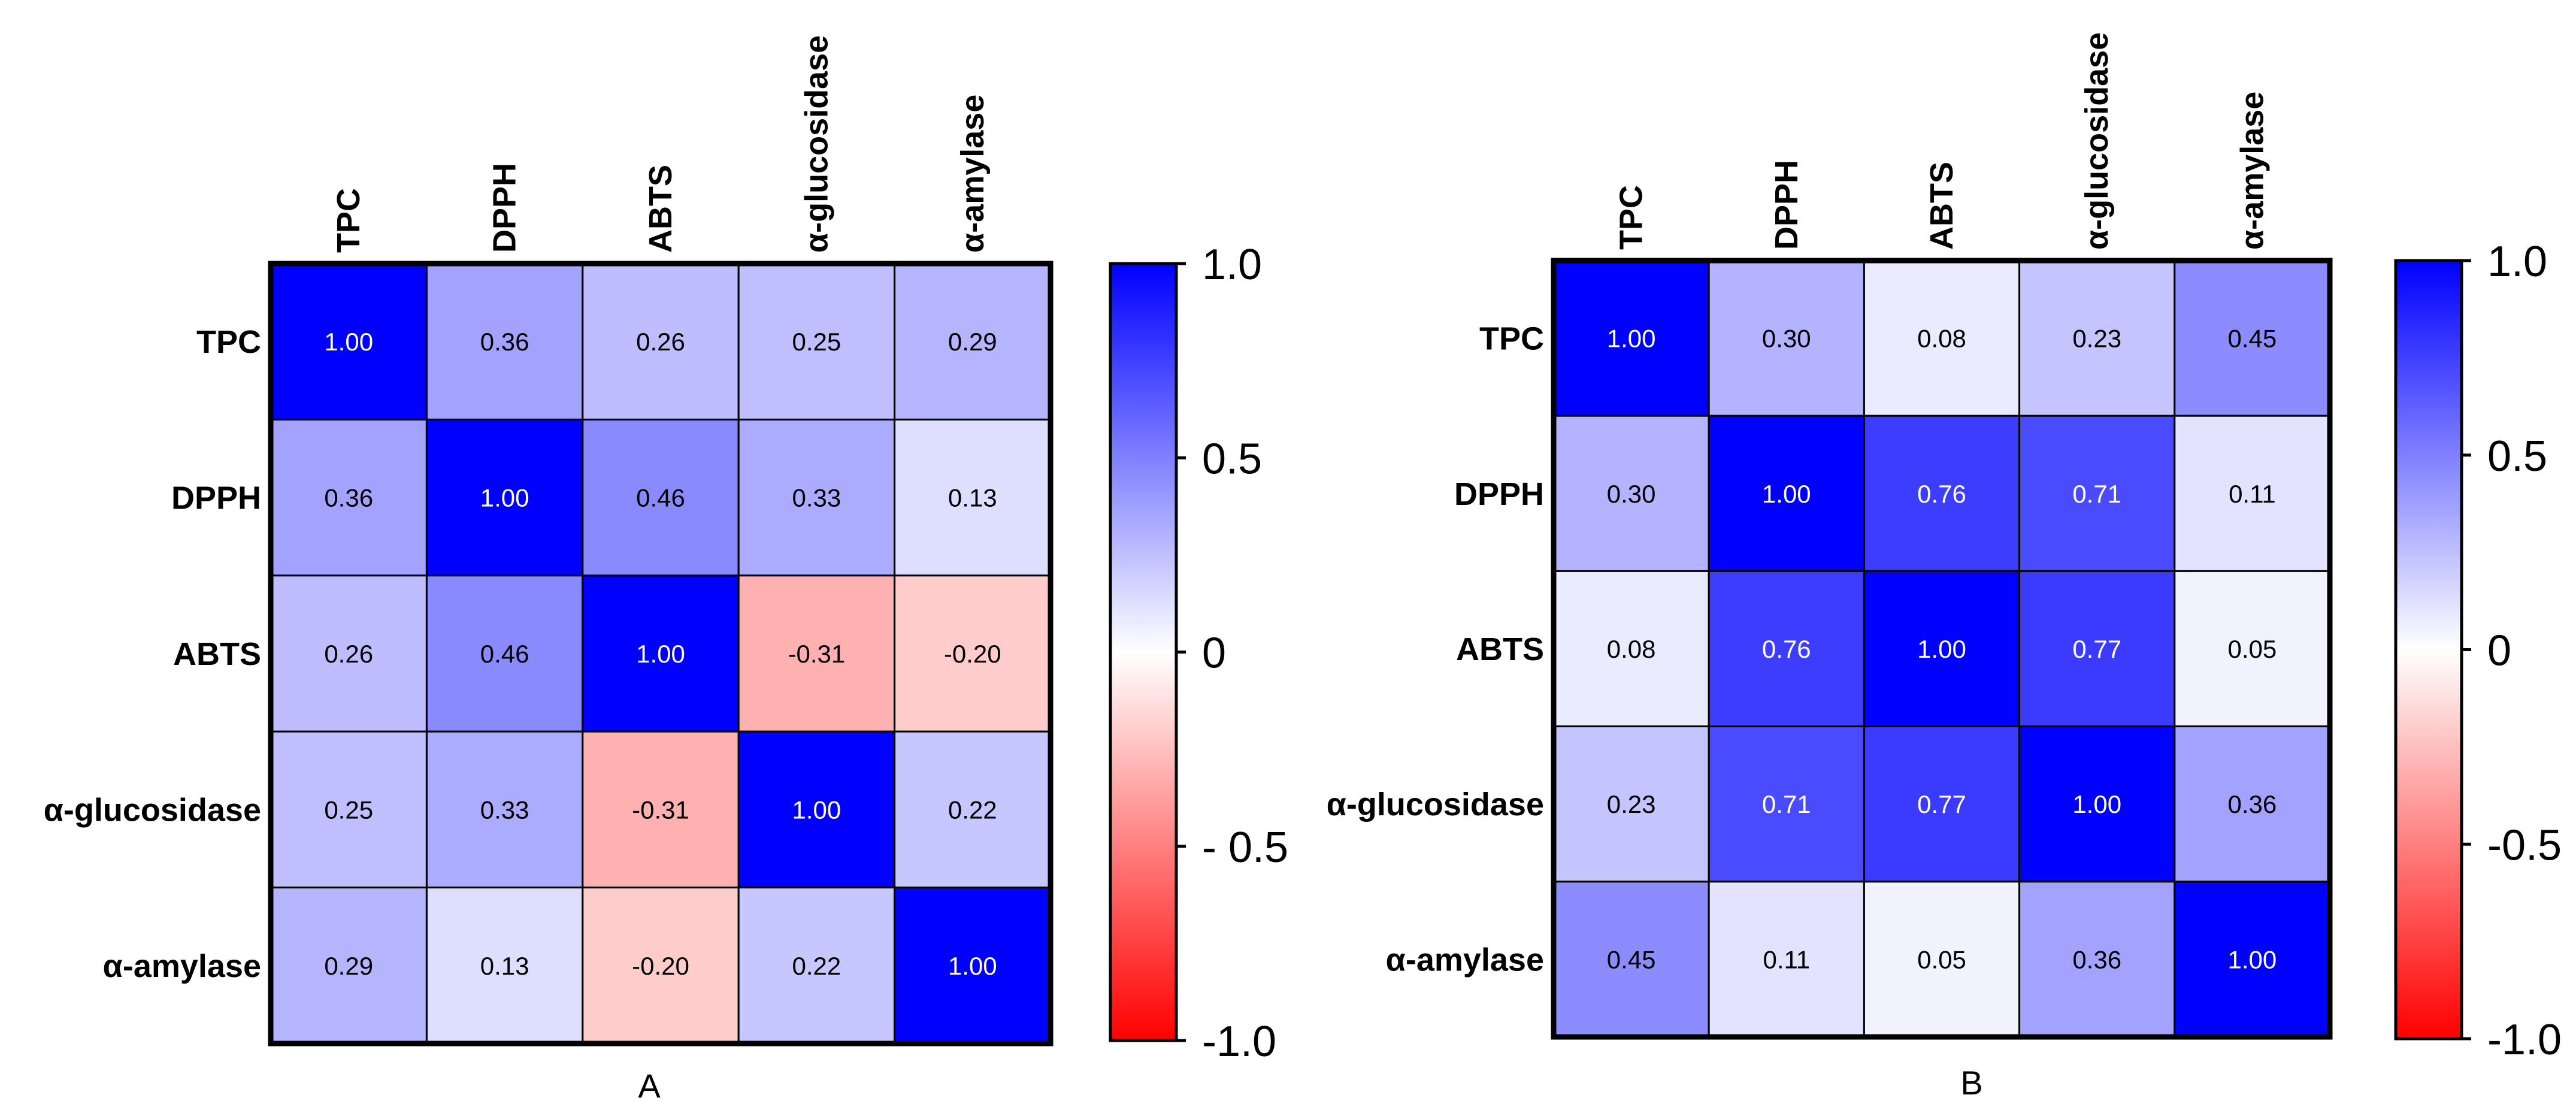  I want to click on cell-value-label: -0.20, so click(660, 966).